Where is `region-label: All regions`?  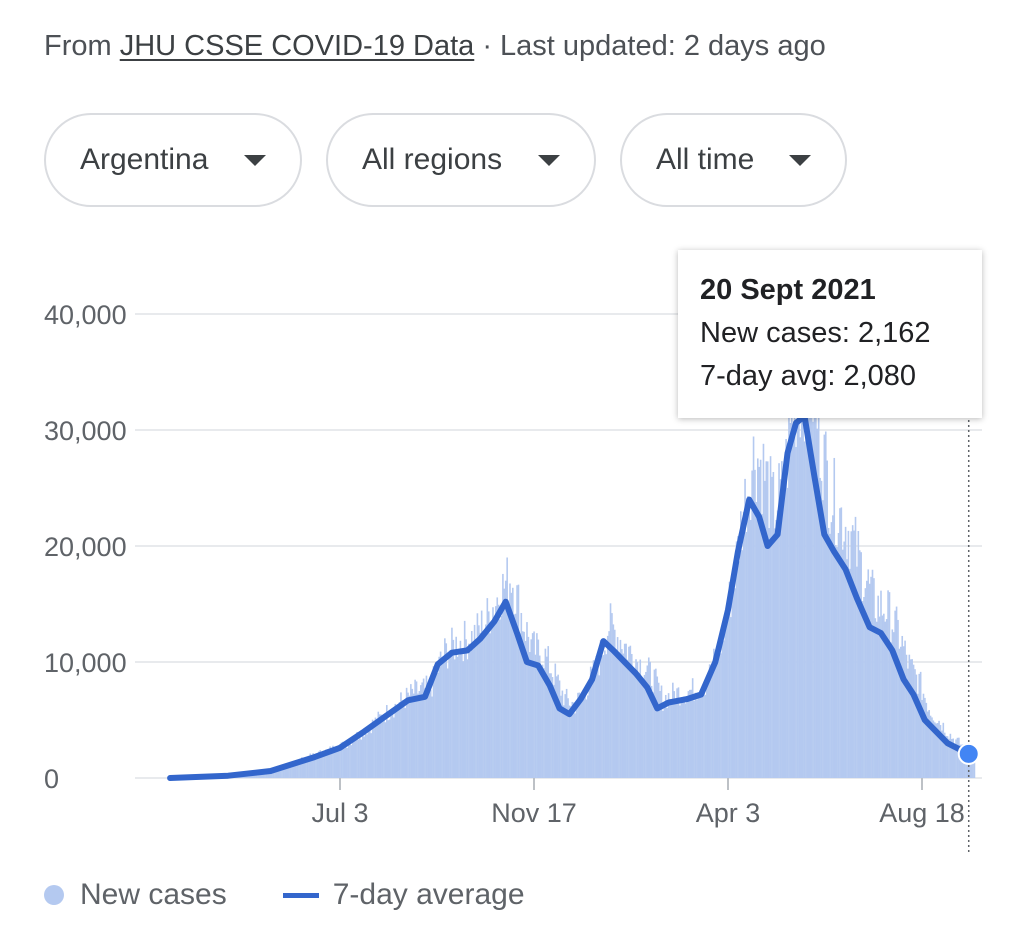 region-label: All regions is located at coordinates (432, 159).